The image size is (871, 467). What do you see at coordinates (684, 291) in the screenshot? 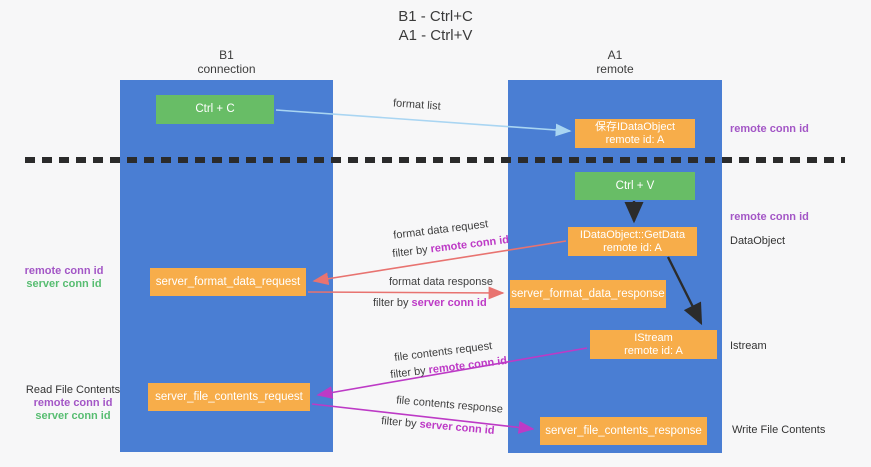
I see `getdata-to-istream-arrow` at bounding box center [684, 291].